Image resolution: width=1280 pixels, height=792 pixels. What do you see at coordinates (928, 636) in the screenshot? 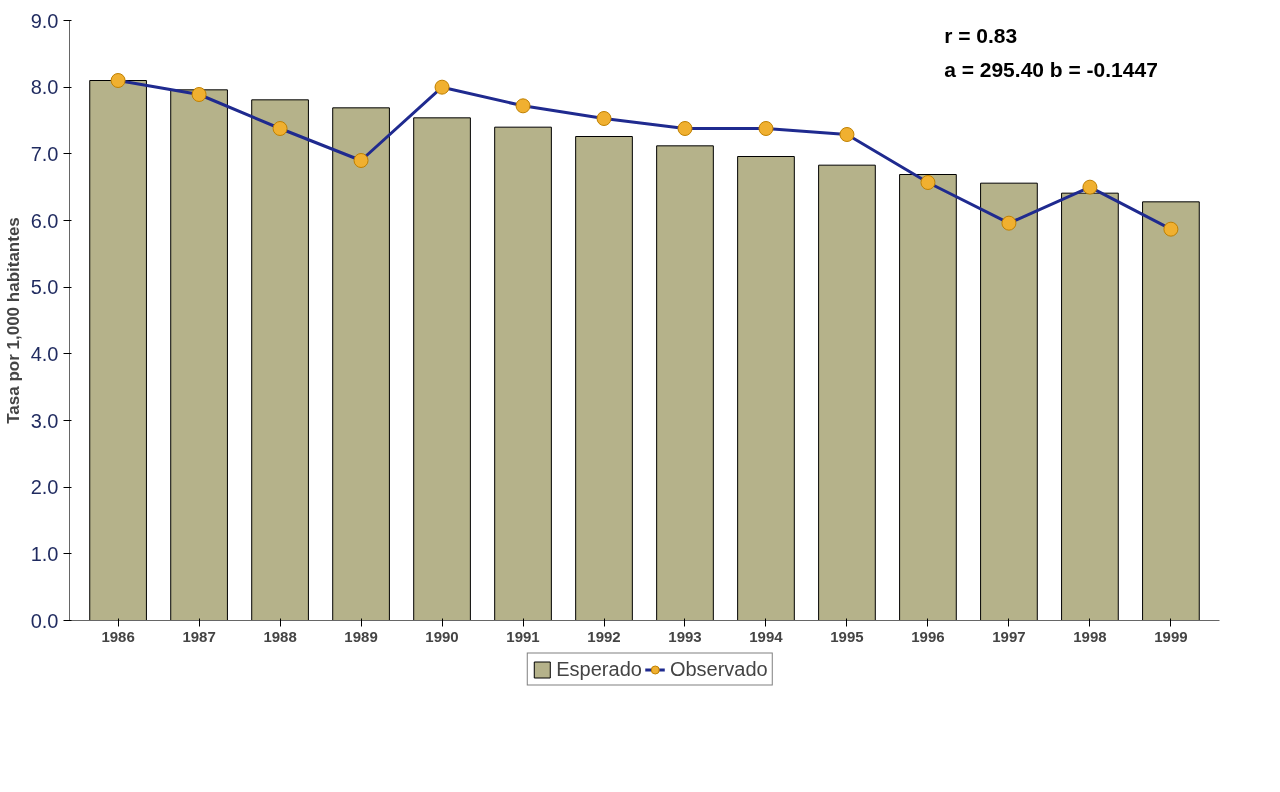
I see `x-tick-label: 1996` at bounding box center [928, 636].